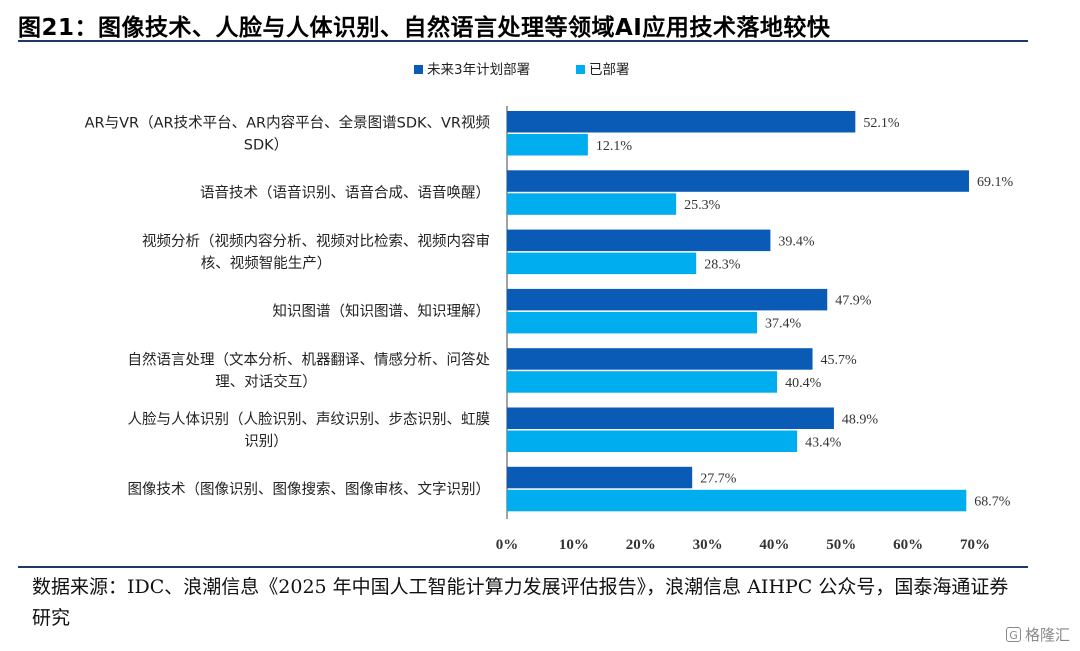  I want to click on x-tick-label: 0%, so click(507, 545).